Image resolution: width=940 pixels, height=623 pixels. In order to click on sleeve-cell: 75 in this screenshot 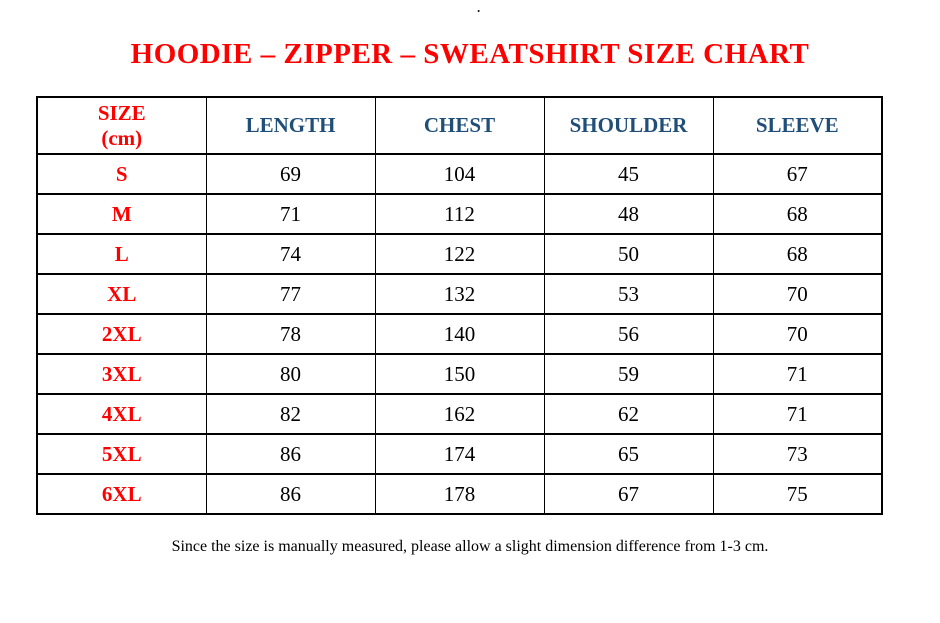, I will do `click(797, 494)`.